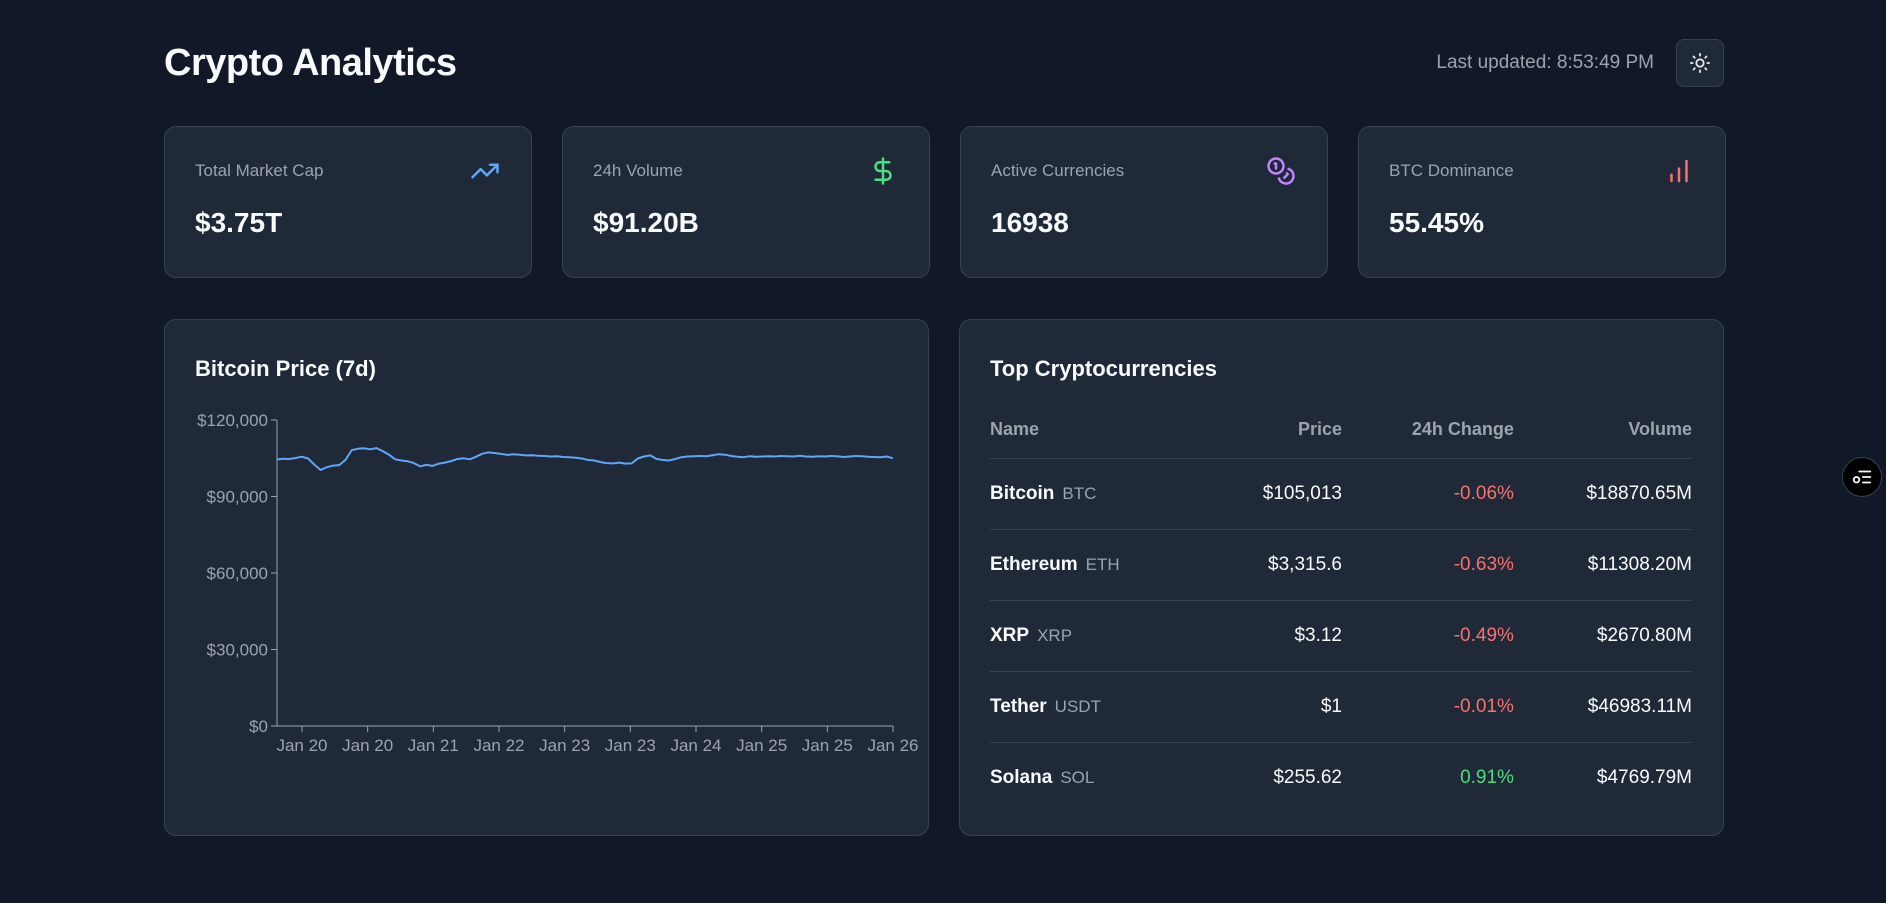 This screenshot has height=903, width=1886. What do you see at coordinates (1542, 202) in the screenshot?
I see `stat-card-btc-dominance: BTC Dominance 55.45%` at bounding box center [1542, 202].